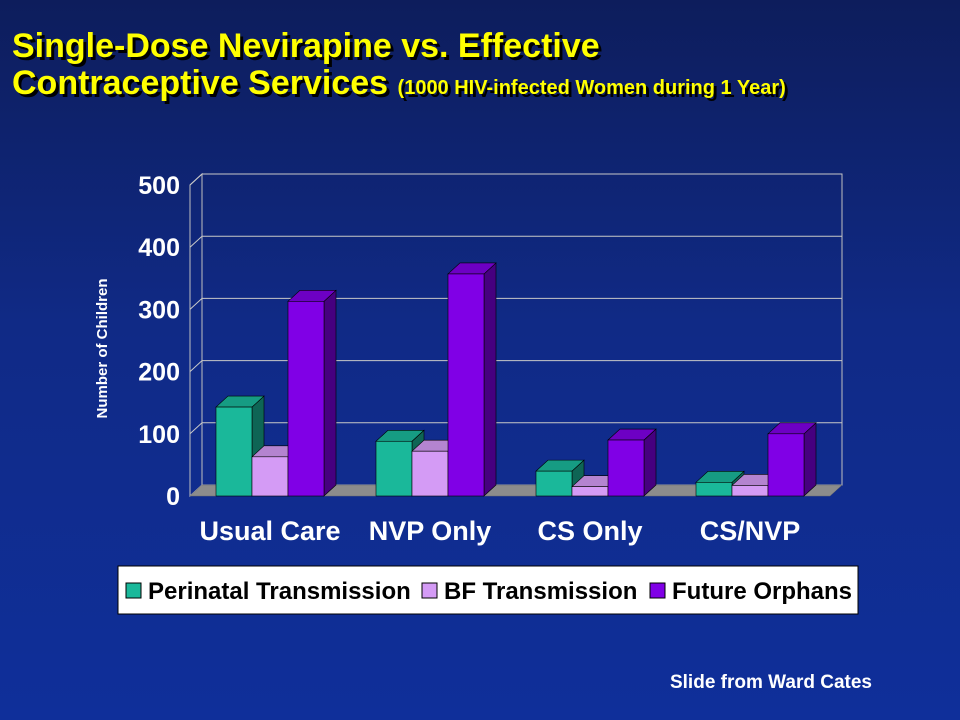 The width and height of the screenshot is (960, 720). I want to click on chart-side-wall, so click(196, 335).